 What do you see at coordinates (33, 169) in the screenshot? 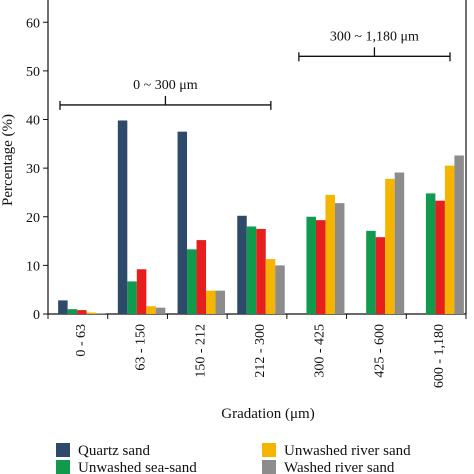
I see `y-tick-label: 30` at bounding box center [33, 169].